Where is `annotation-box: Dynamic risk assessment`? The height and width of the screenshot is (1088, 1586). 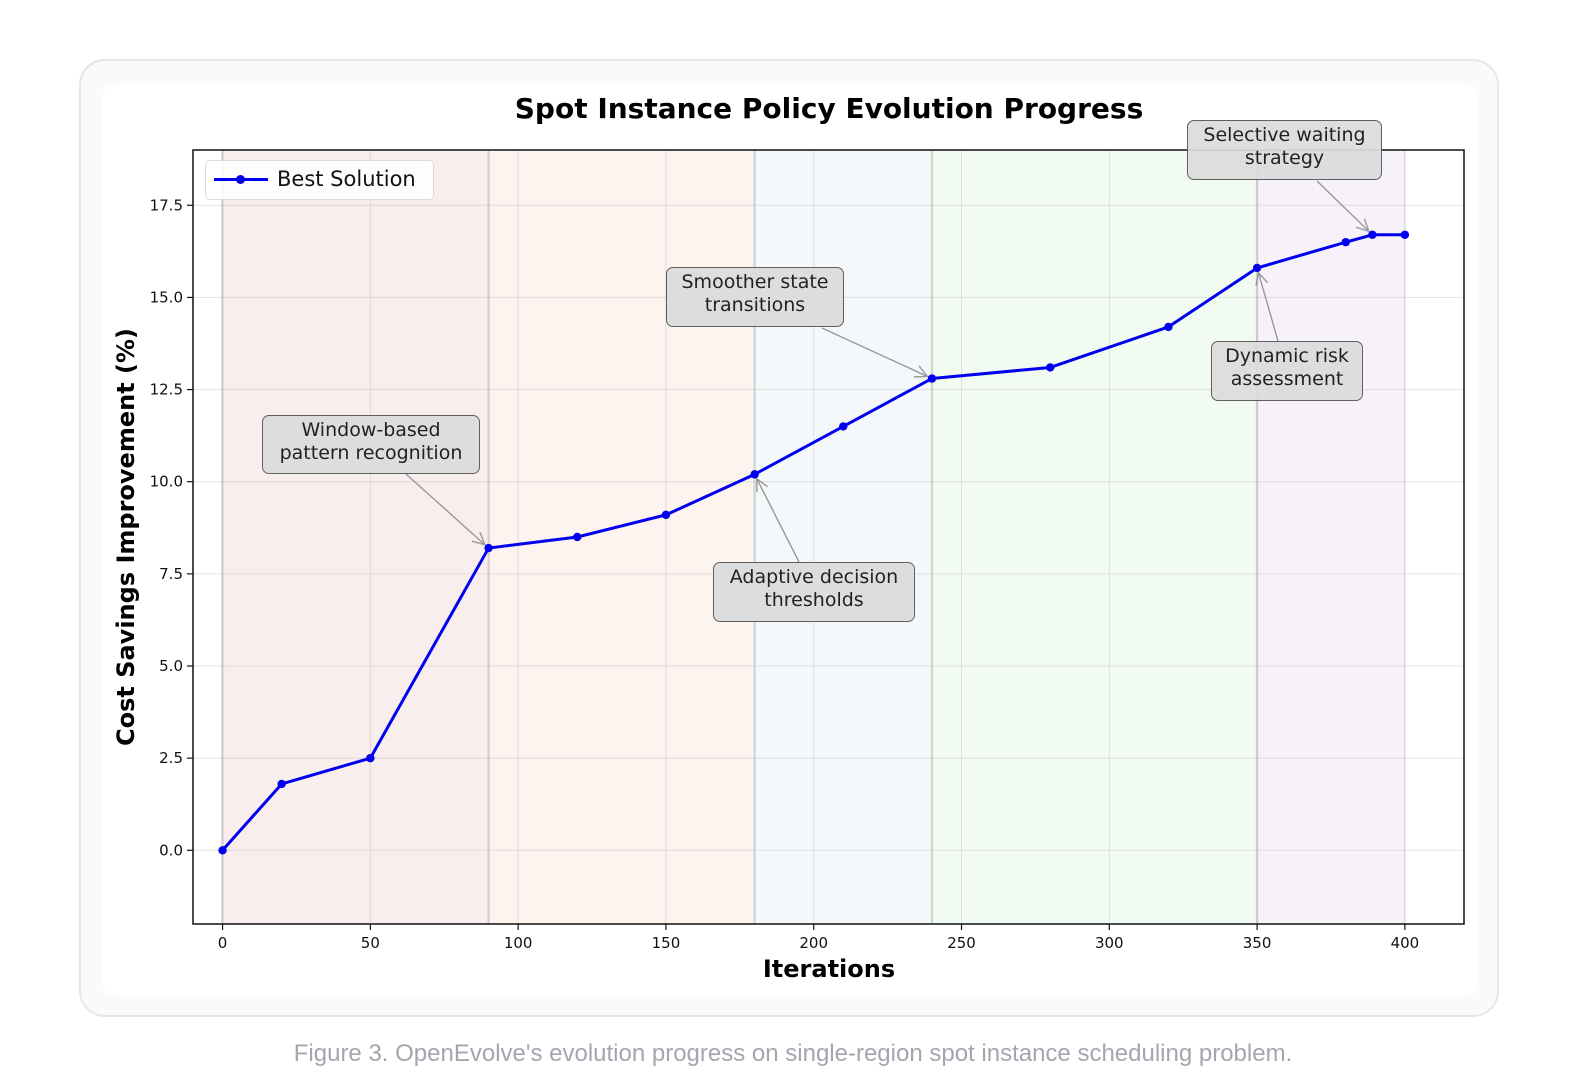 annotation-box: Dynamic risk assessment is located at coordinates (1287, 371).